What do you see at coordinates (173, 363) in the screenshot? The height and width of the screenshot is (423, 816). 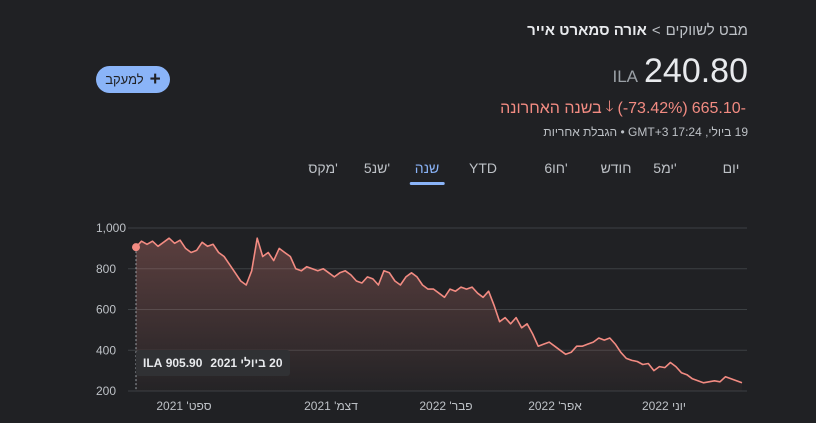 I see `tooltip-value: 905.90 ILA` at bounding box center [173, 363].